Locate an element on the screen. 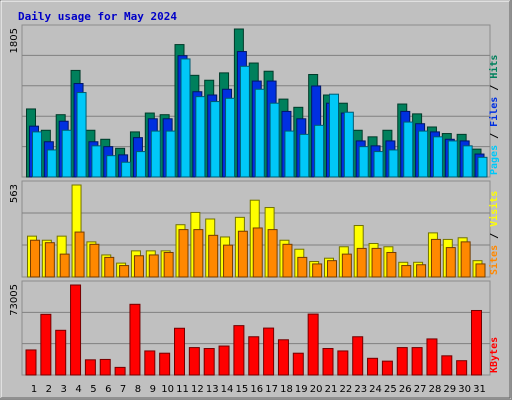 Image resolution: width=512 pixels, height=400 pixels. x-tick-label-day-18: 18 is located at coordinates (286, 389).